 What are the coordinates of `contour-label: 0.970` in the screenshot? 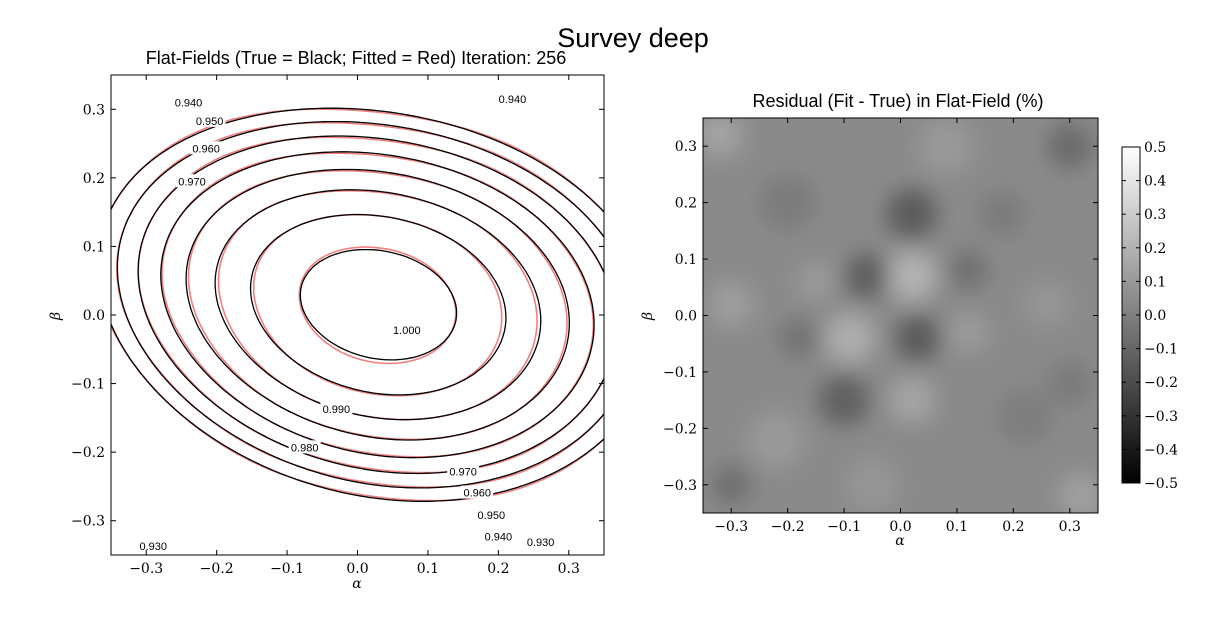 It's located at (463, 472).